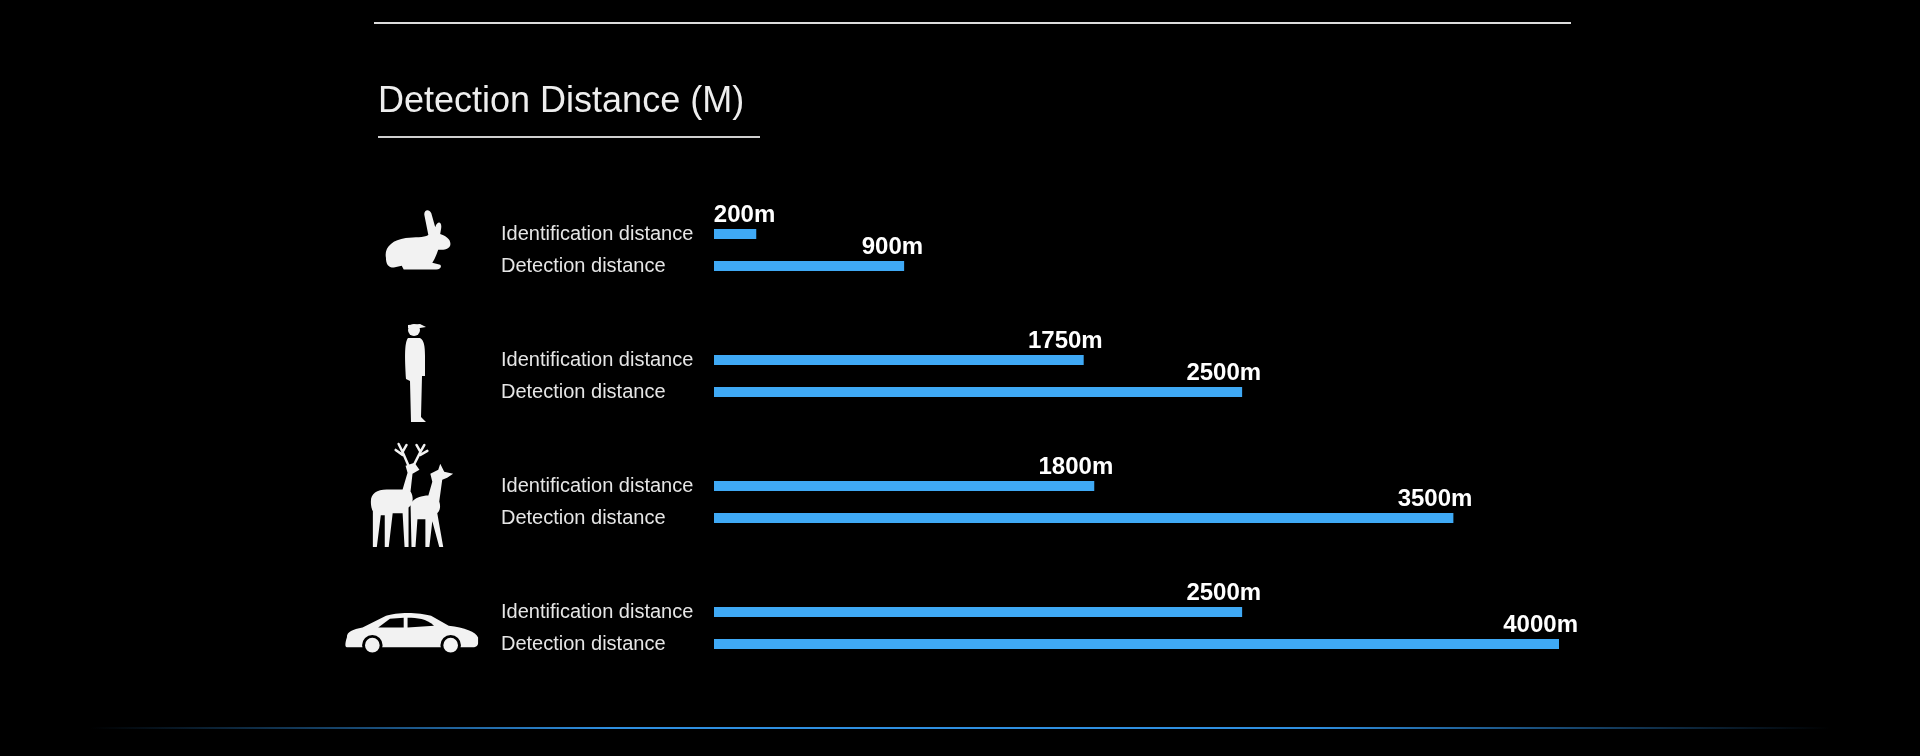 This screenshot has width=1920, height=756. Describe the element at coordinates (1540, 623) in the screenshot. I see `data-label: 4000m` at that location.